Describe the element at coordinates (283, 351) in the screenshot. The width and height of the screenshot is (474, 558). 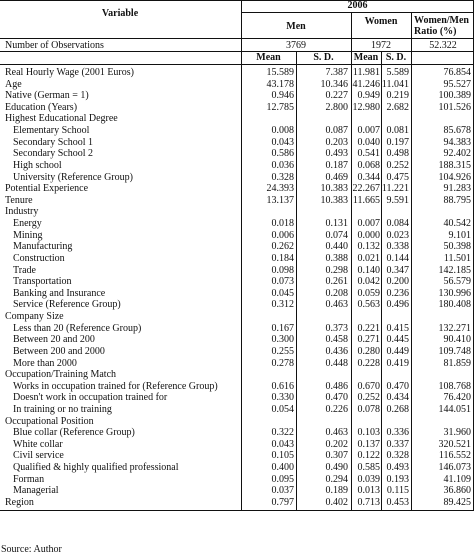
I see `cell-men-mean: 0.255` at that location.